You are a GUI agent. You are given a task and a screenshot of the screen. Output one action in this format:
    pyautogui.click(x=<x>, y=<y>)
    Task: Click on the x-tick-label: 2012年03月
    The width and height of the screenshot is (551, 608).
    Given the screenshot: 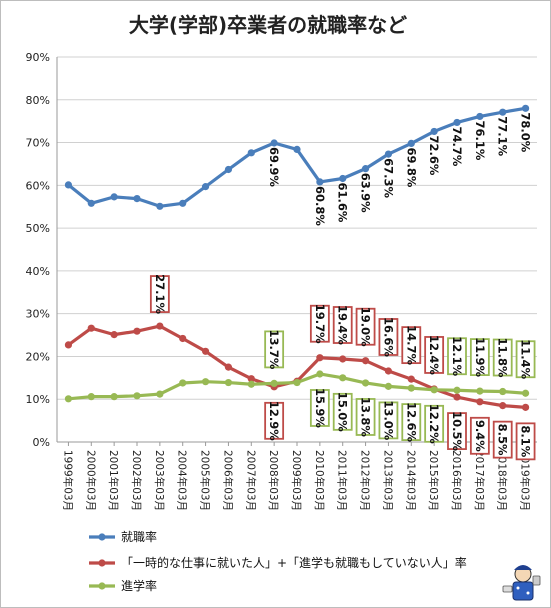 What is the action you would take?
    pyautogui.click(x=365, y=480)
    